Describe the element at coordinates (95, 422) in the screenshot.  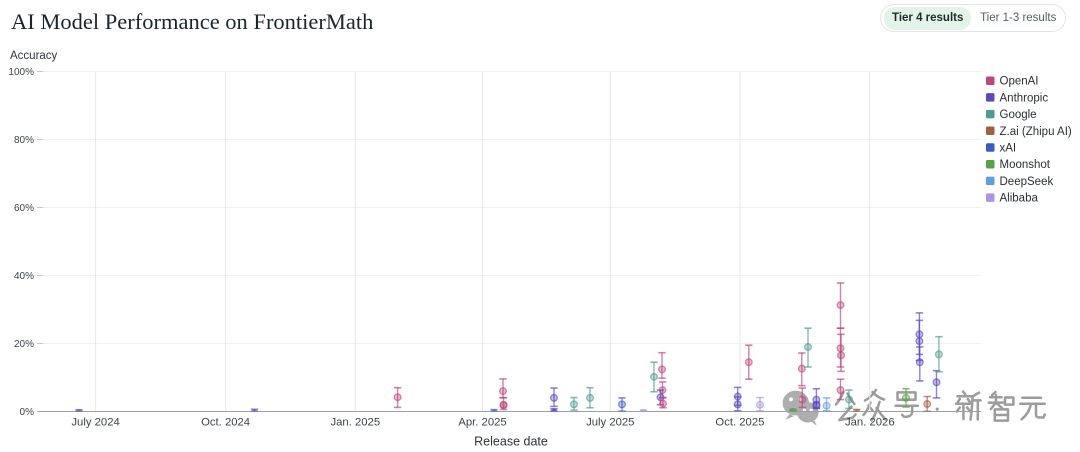
I see `svg-text: July 2024` at that location.